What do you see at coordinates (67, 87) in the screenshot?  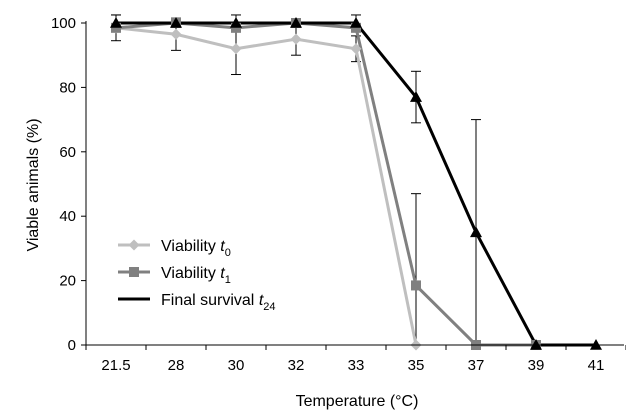 I see `y-tick-label: 80` at bounding box center [67, 87].